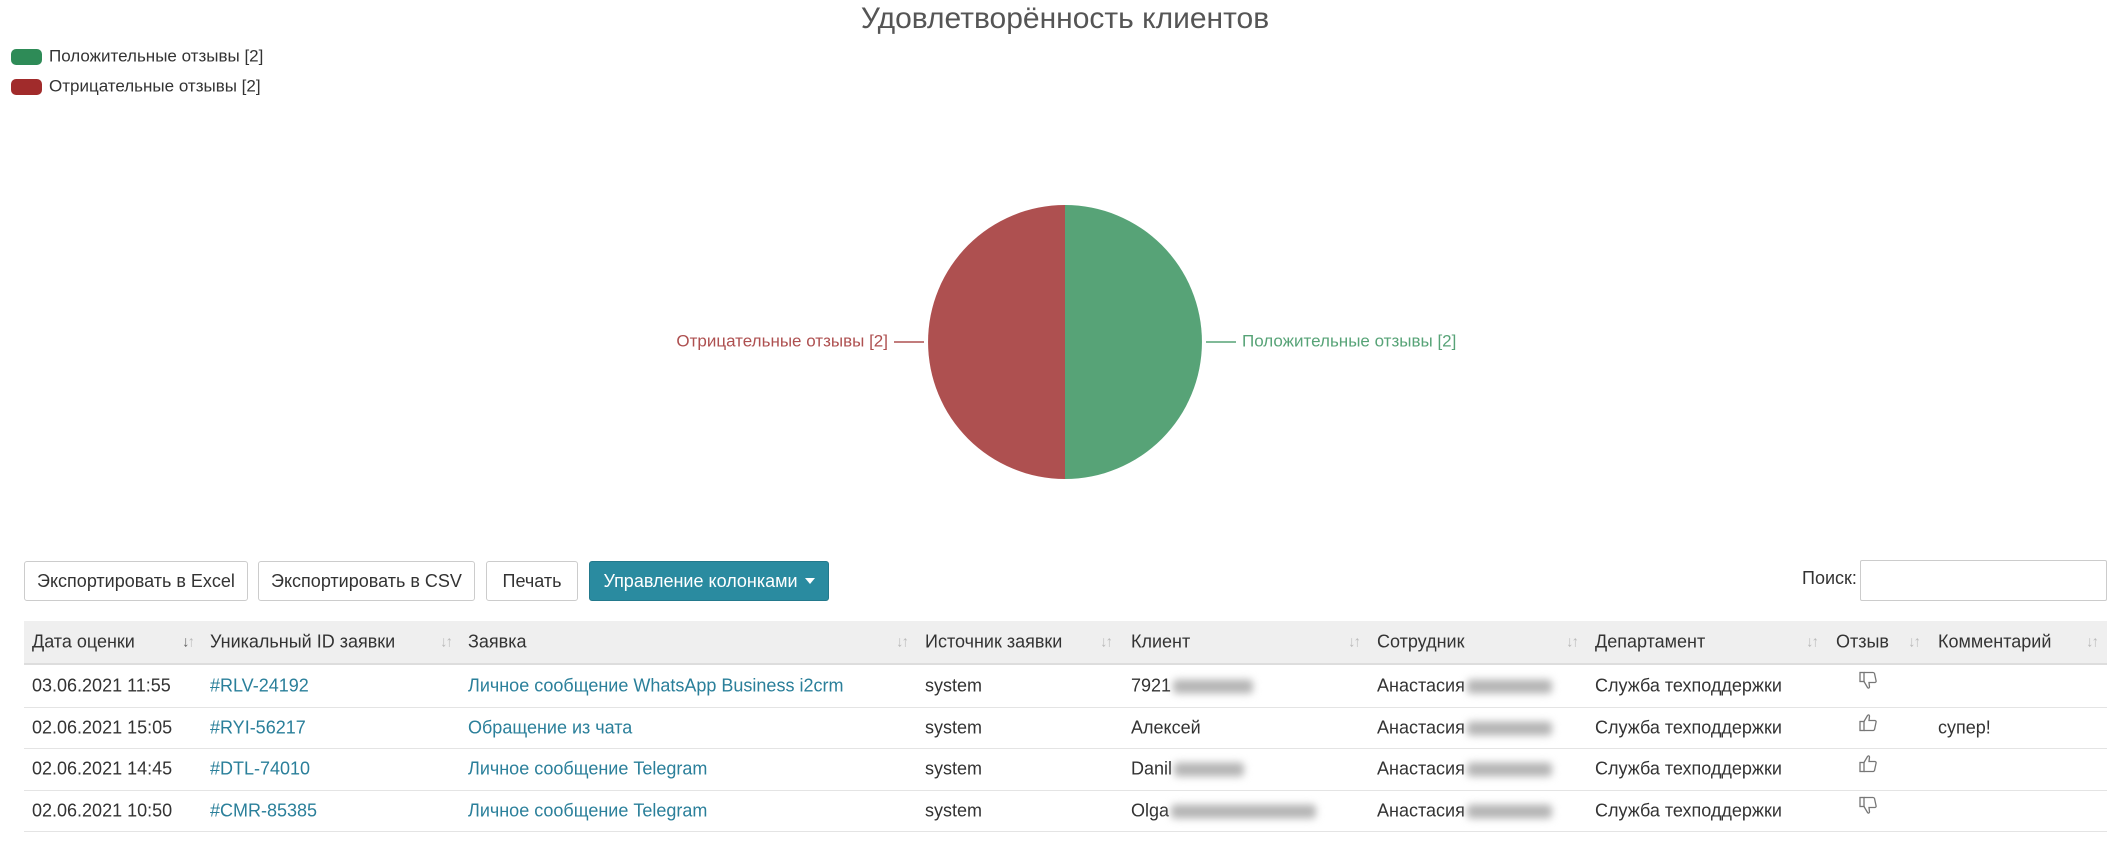  What do you see at coordinates (656, 685) in the screenshot?
I see `link: Личное сообщение WhatsApp Business i2crm` at bounding box center [656, 685].